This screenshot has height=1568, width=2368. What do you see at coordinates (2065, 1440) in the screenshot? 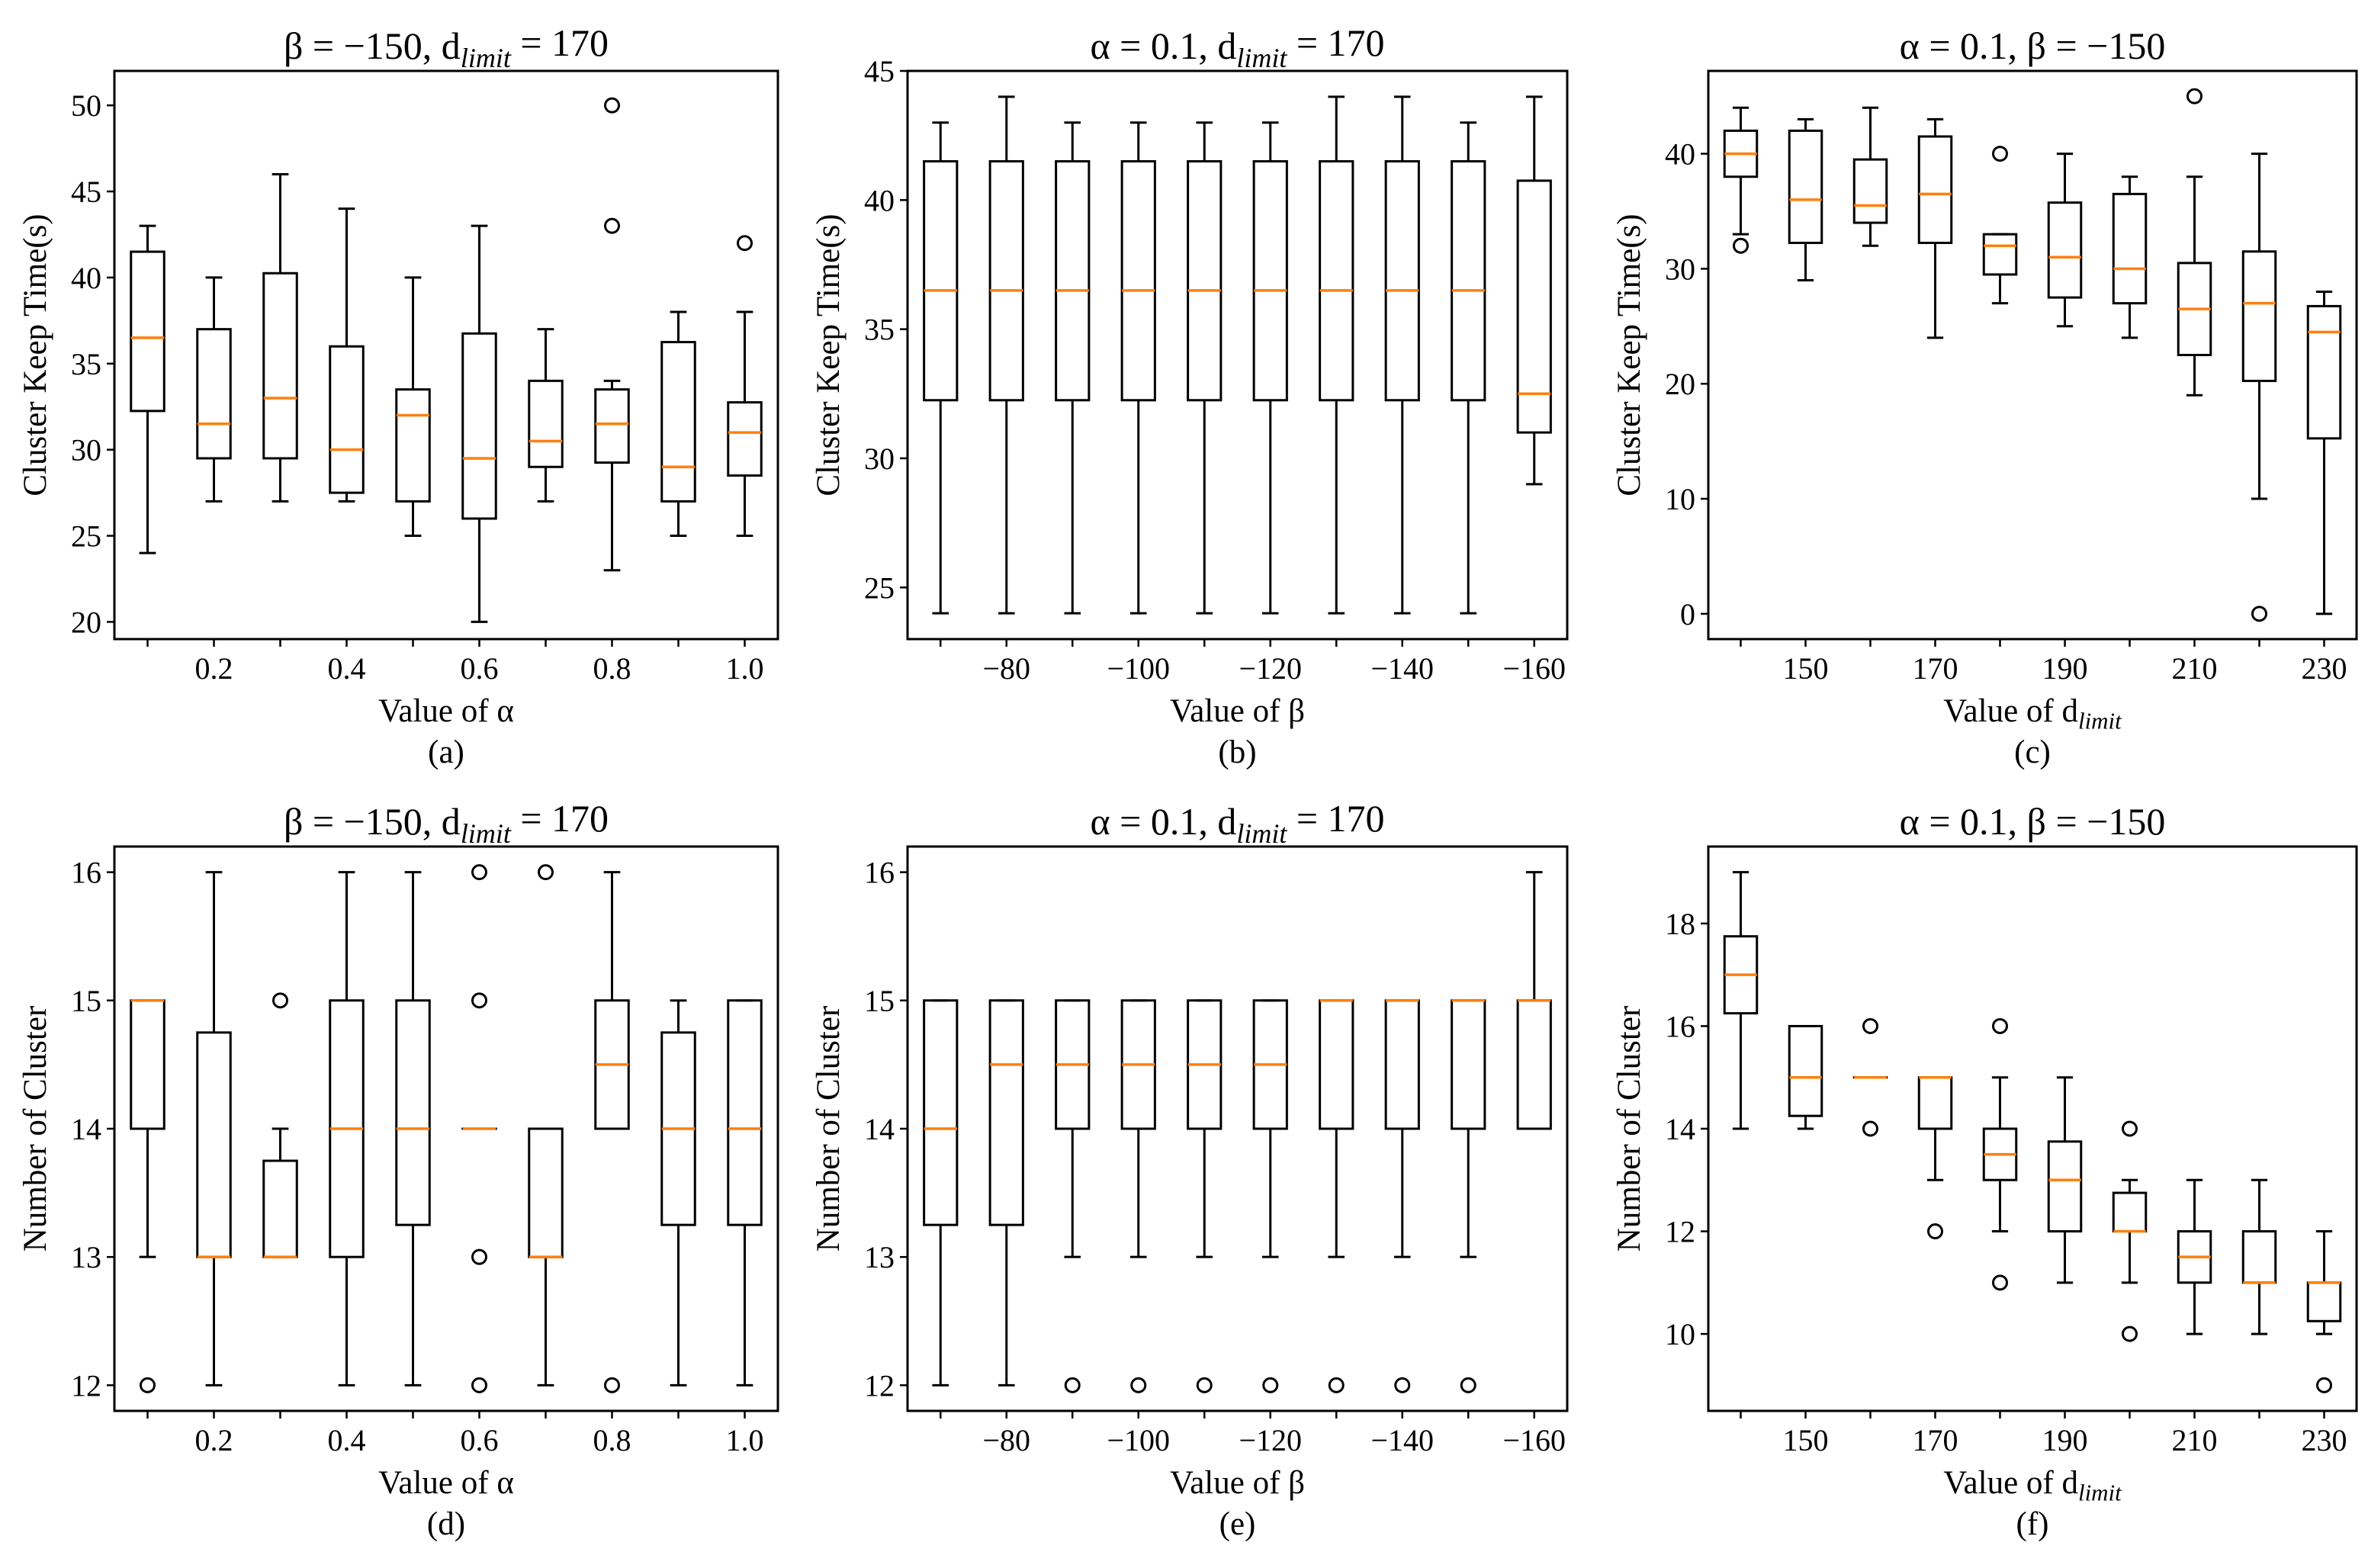
I see `x-tick-label: 190` at bounding box center [2065, 1440].